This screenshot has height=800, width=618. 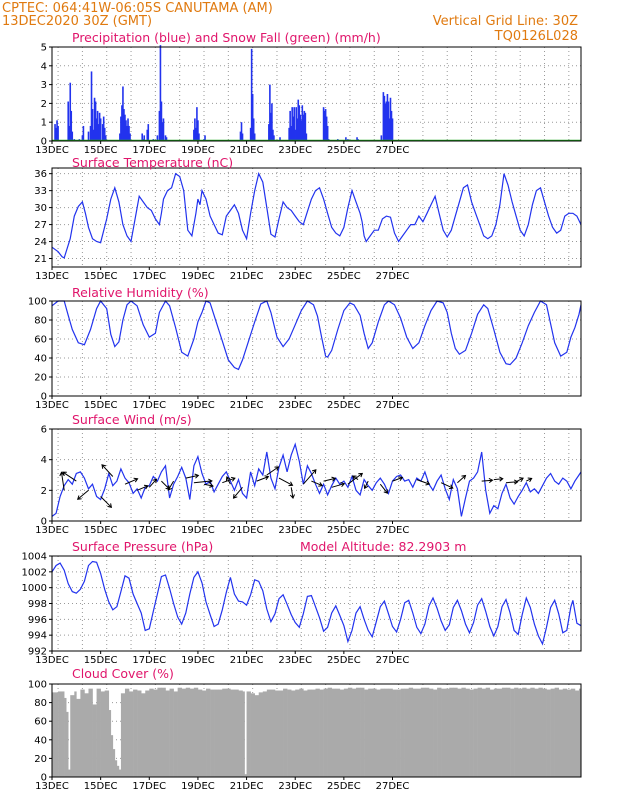 I want to click on x-tick-label: 23DEC, so click(x=295, y=786).